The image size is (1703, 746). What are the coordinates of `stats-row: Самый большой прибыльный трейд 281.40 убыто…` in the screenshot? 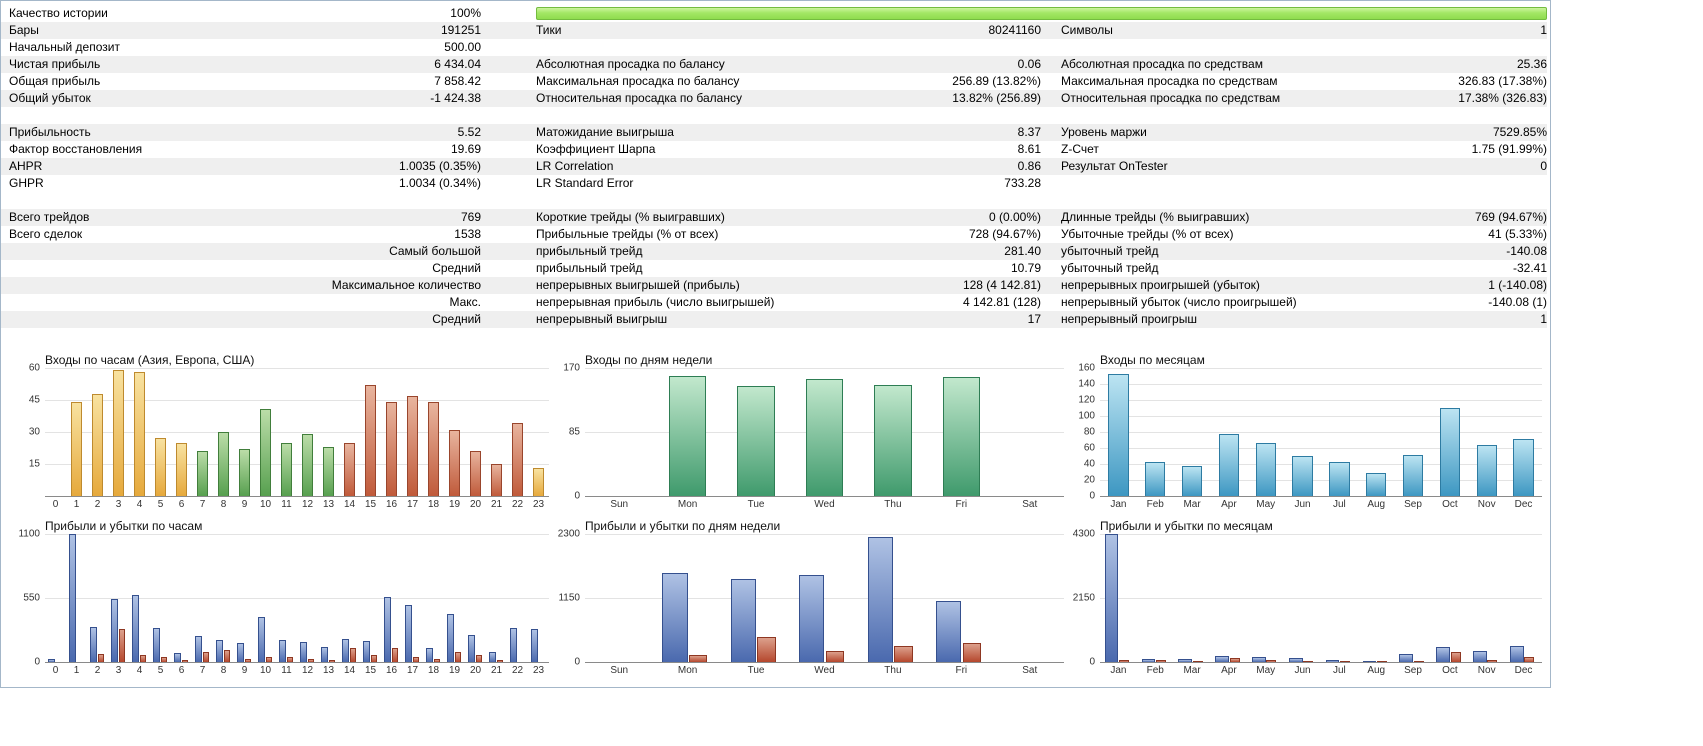 It's located at (774, 251).